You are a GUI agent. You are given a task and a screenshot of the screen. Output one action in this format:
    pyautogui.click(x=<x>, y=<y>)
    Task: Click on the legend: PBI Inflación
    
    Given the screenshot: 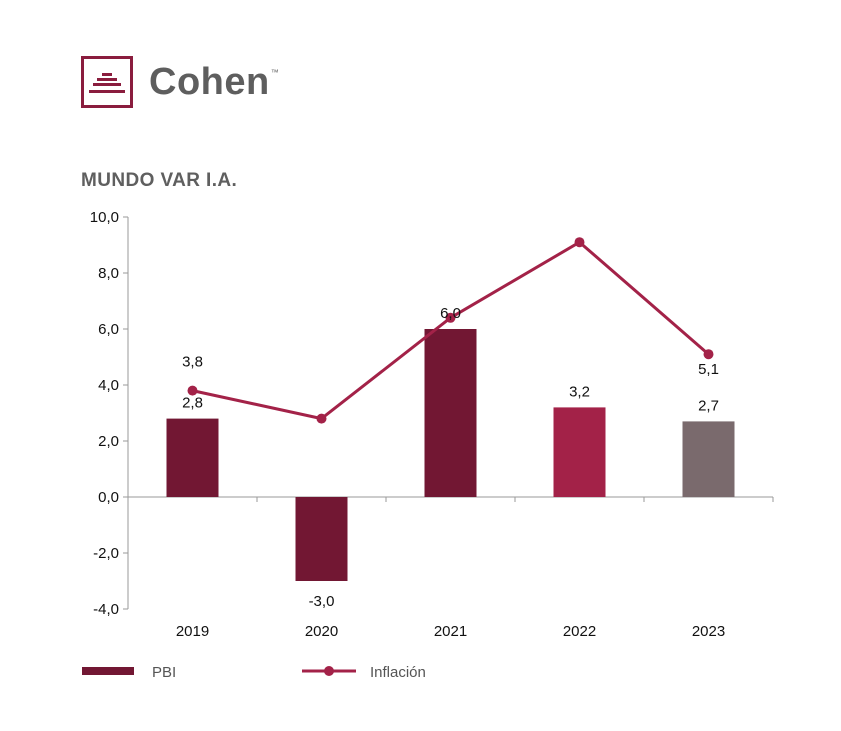 What is the action you would take?
    pyautogui.click(x=254, y=672)
    